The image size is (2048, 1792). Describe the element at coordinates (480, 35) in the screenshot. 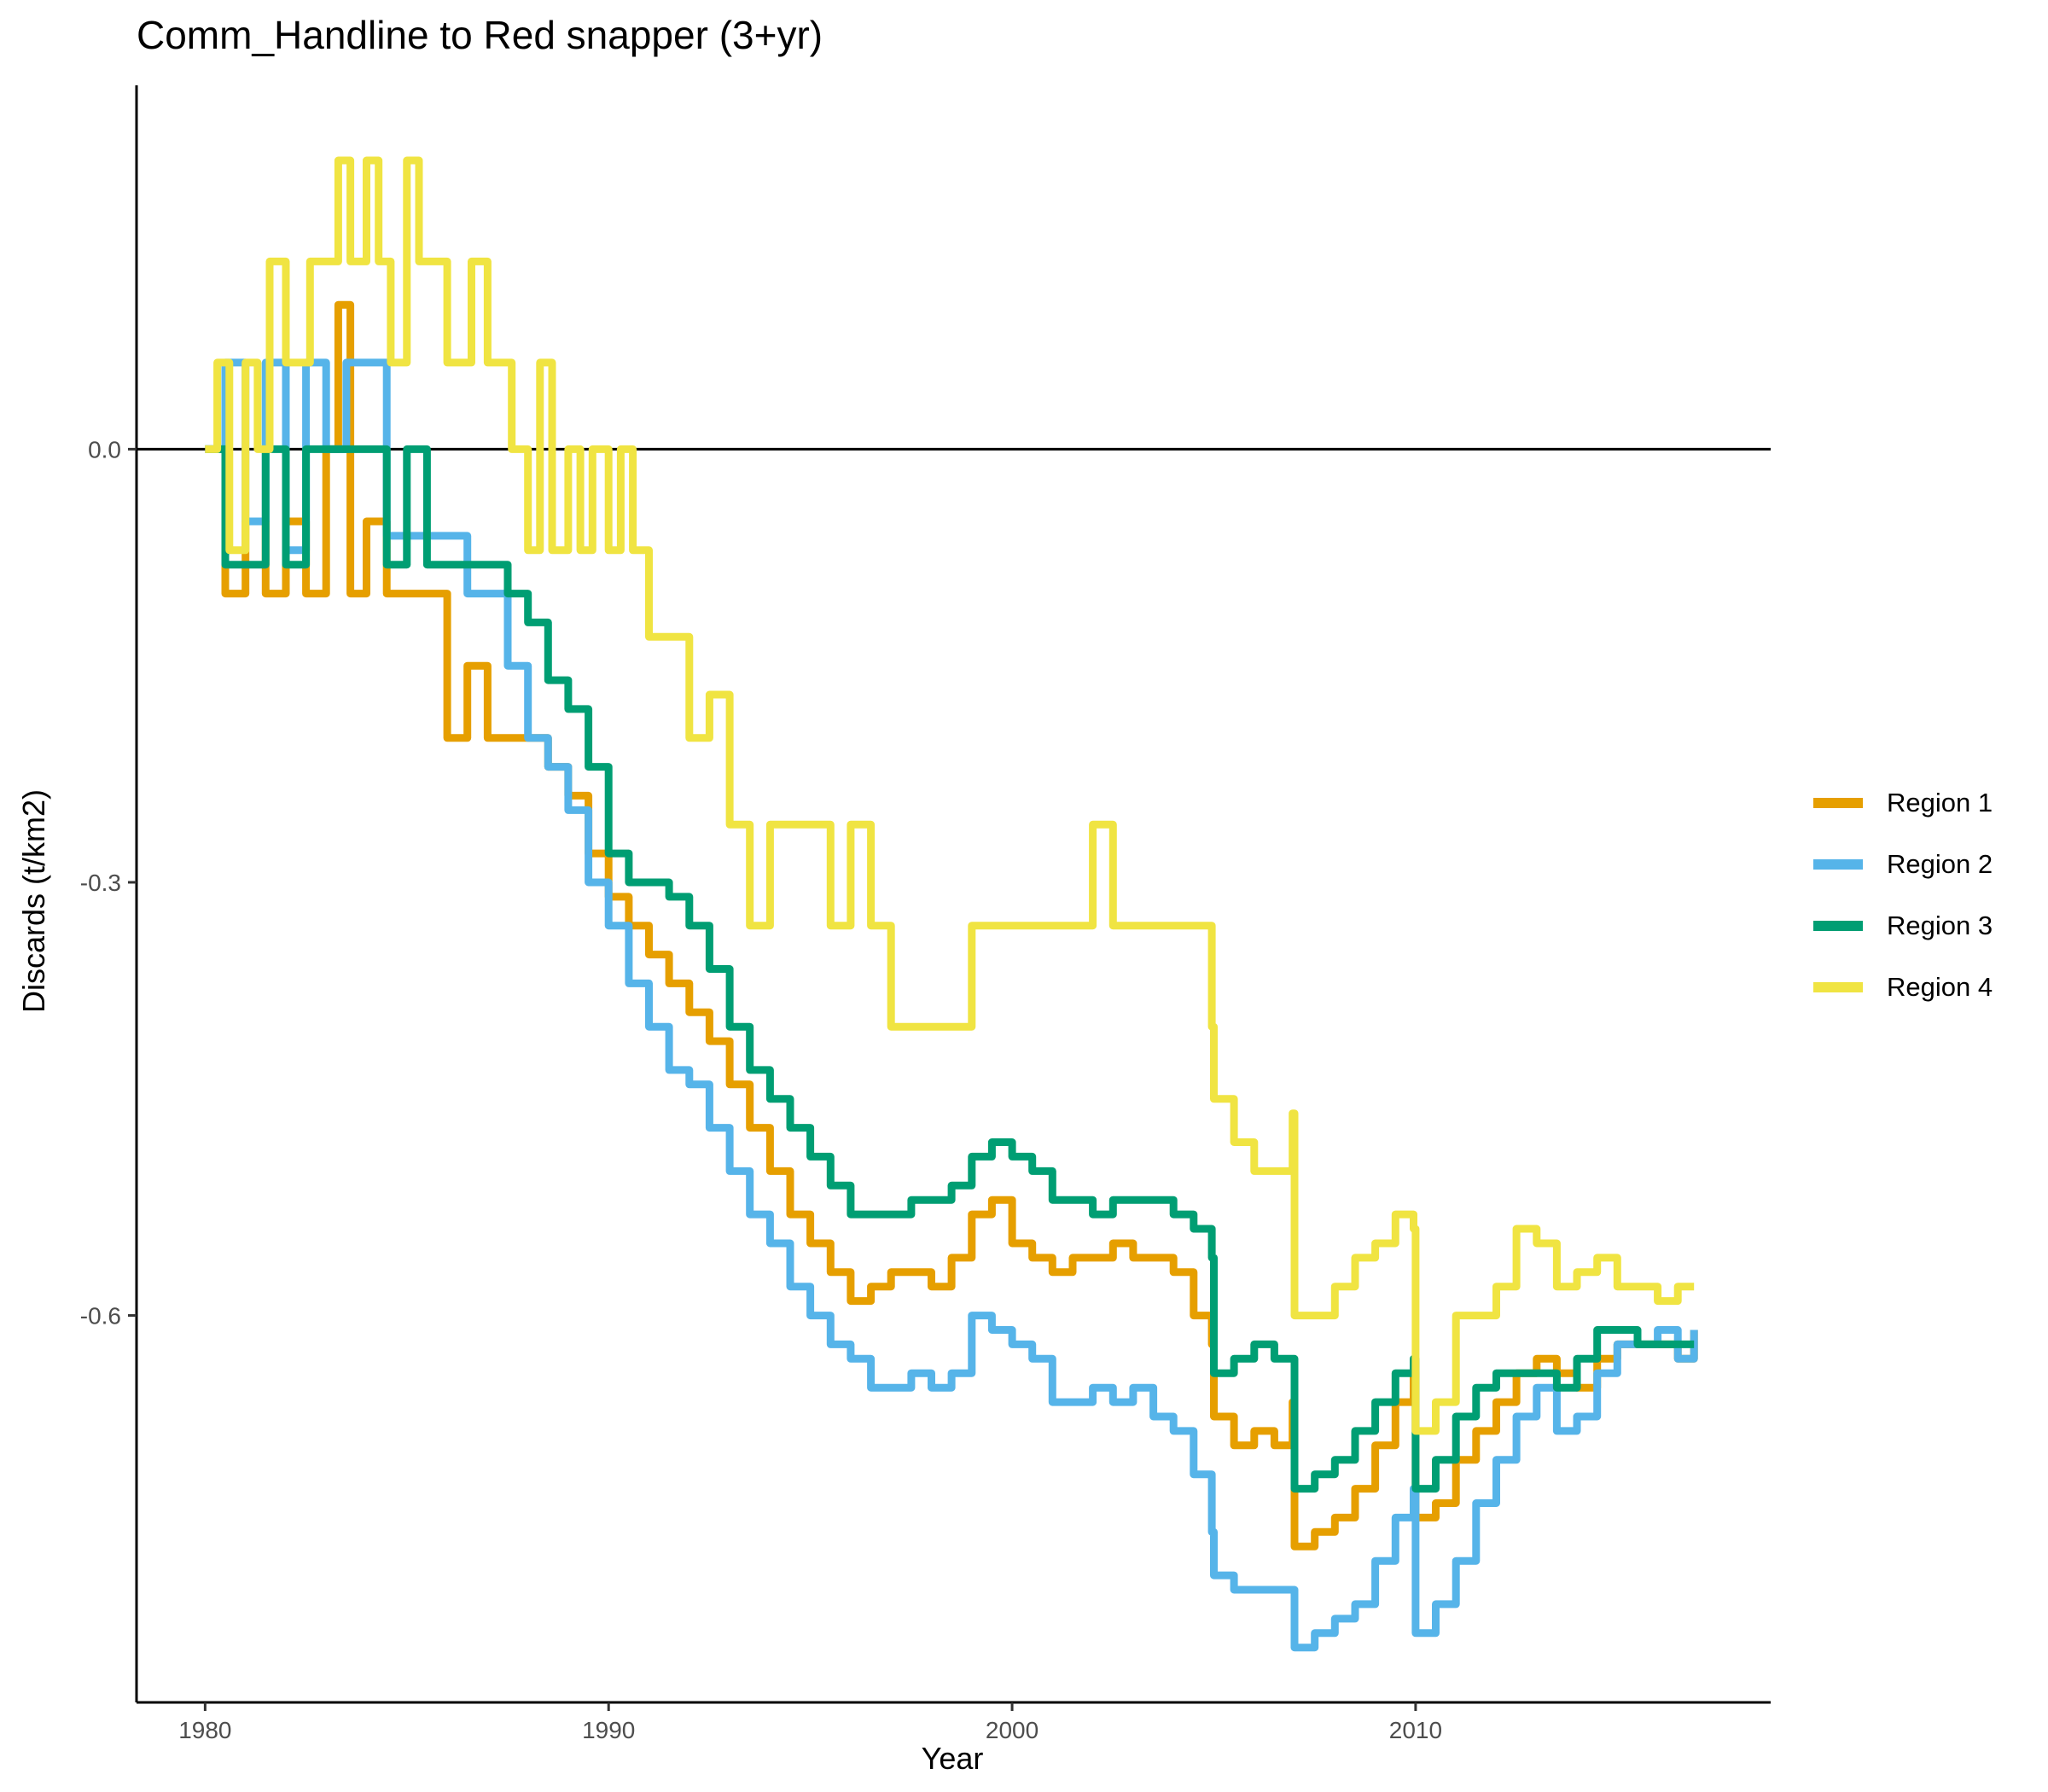

I see `chart-title: Comm_Handline to Red snapper (3+yr)` at that location.